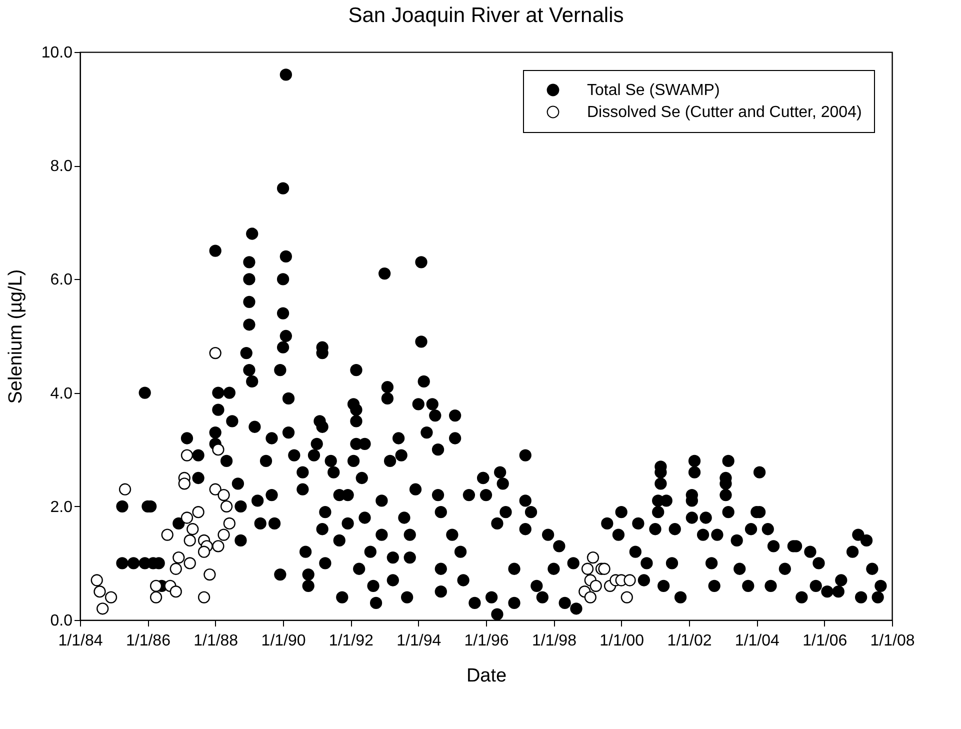 This screenshot has height=729, width=961. What do you see at coordinates (216, 641) in the screenshot?
I see `x-tick-label: 1/1/88` at bounding box center [216, 641].